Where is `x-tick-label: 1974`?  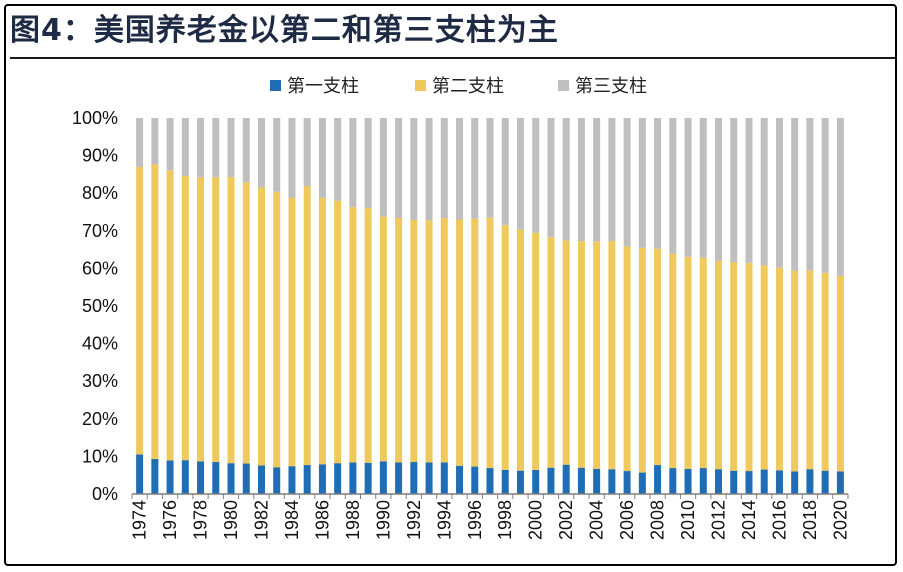 x-tick-label: 1974 is located at coordinates (140, 520).